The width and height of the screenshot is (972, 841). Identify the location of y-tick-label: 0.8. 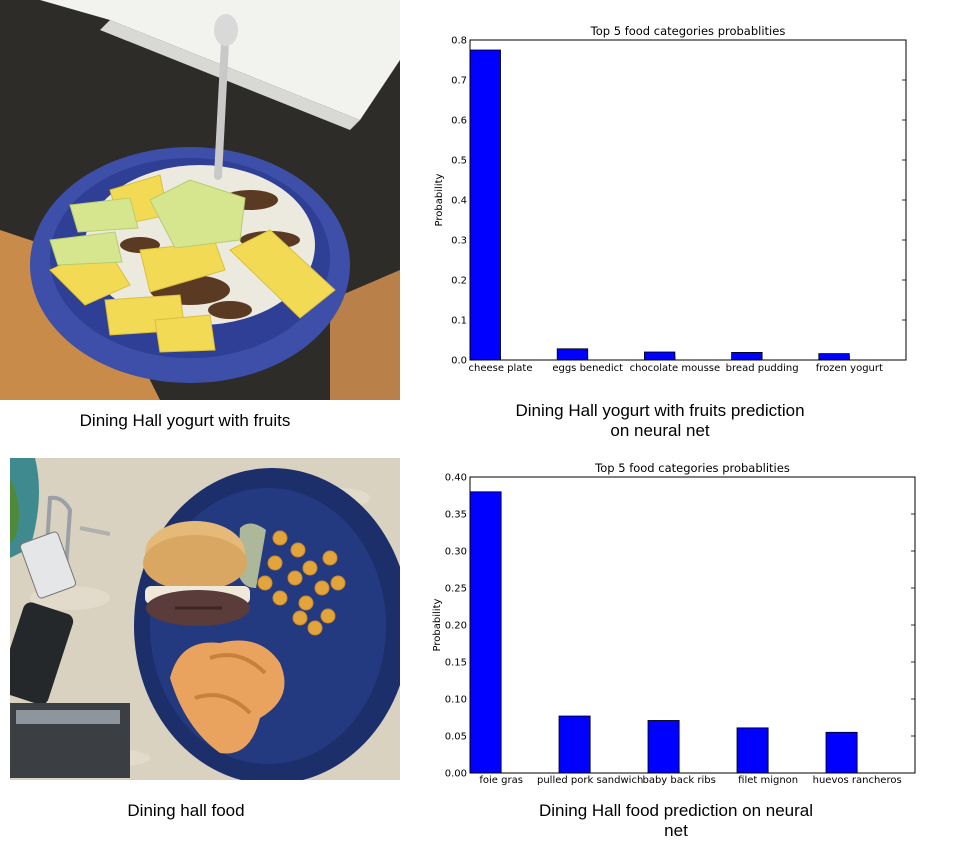
(459, 41).